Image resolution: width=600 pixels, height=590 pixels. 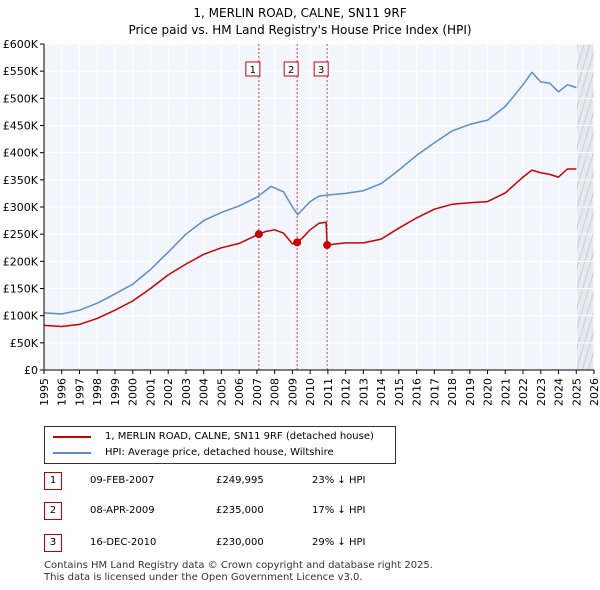 I want to click on x-tick-label: 1998, so click(x=97, y=392).